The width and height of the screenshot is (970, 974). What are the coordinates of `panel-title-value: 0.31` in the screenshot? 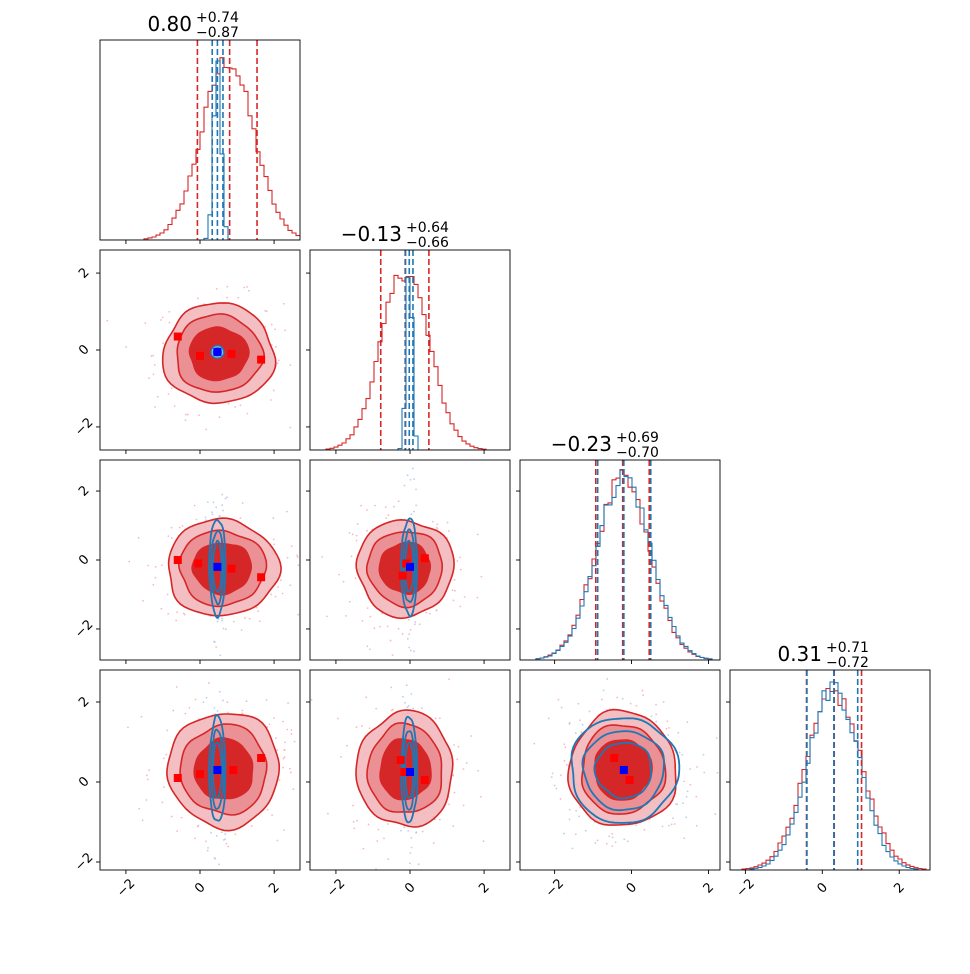 It's located at (799, 654).